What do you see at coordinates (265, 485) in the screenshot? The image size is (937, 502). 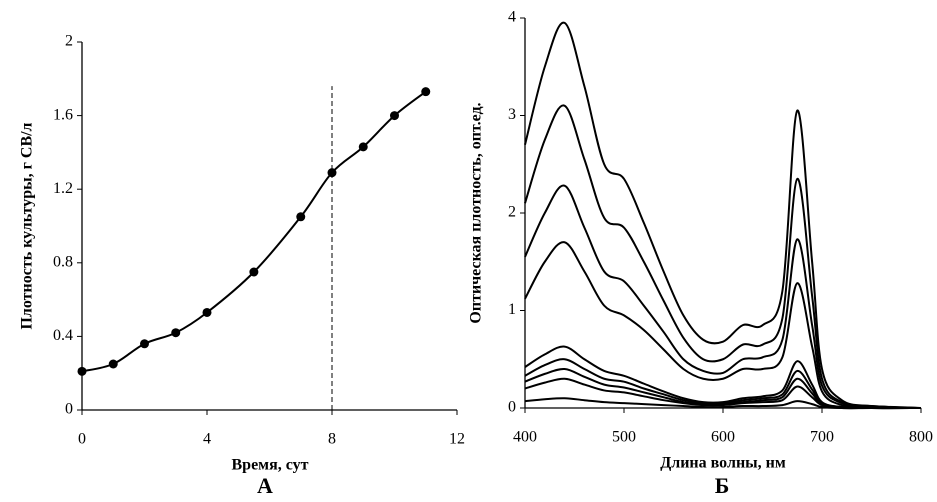 I see `panel-label: А` at bounding box center [265, 485].